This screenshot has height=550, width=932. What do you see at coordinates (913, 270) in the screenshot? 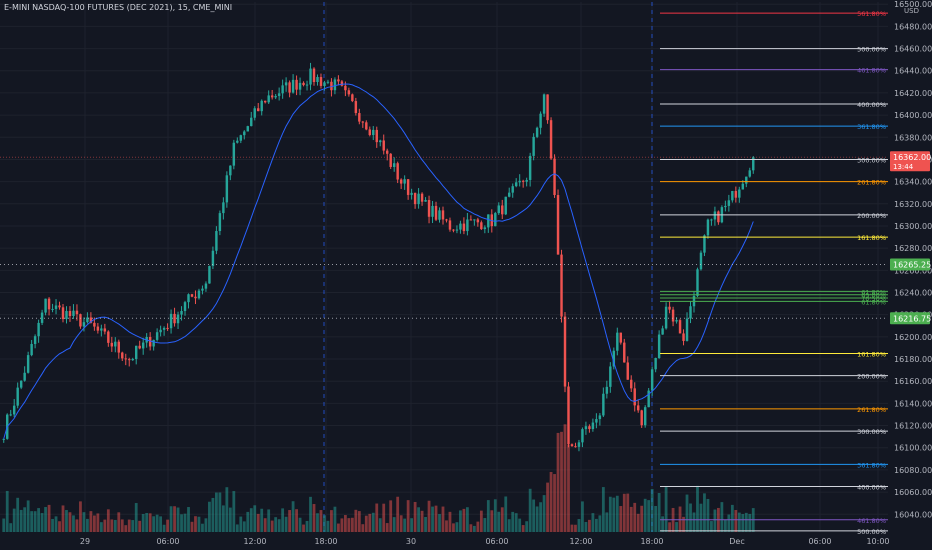
I see `price-tick-label: 16260.00` at bounding box center [913, 270].